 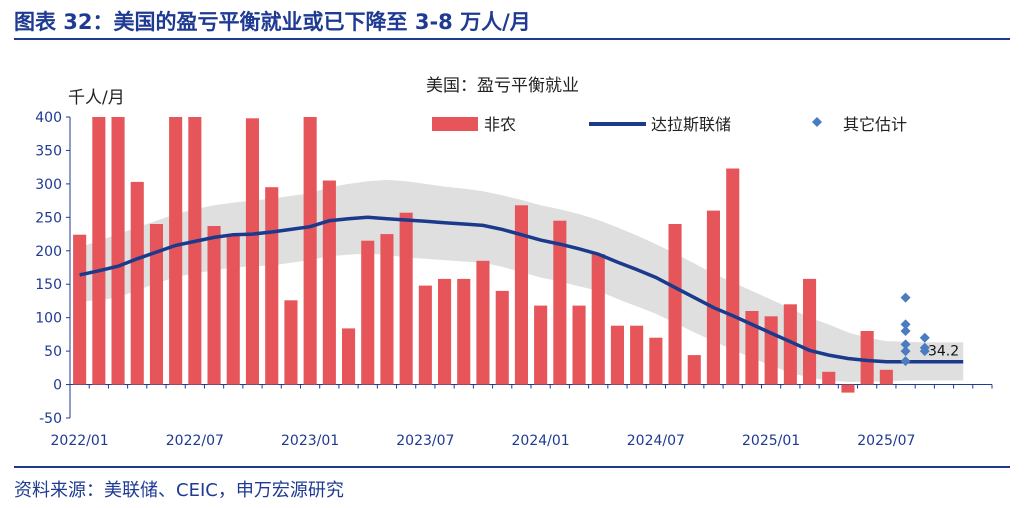 What do you see at coordinates (771, 441) in the screenshot?
I see `x-tick-label: 2025/01` at bounding box center [771, 441].